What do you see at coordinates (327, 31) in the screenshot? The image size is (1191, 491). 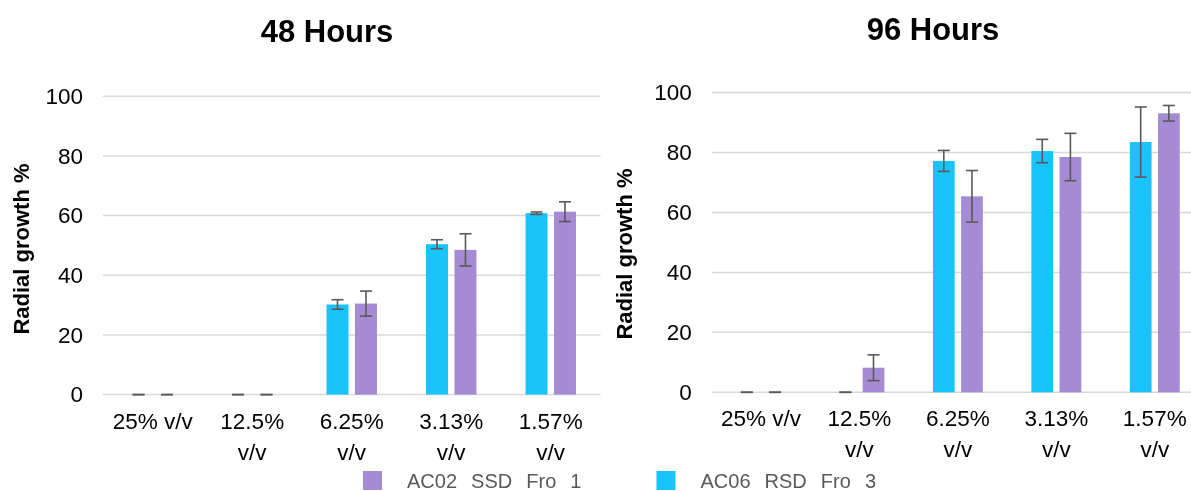 I see `chart-title: 48 Hours` at bounding box center [327, 31].